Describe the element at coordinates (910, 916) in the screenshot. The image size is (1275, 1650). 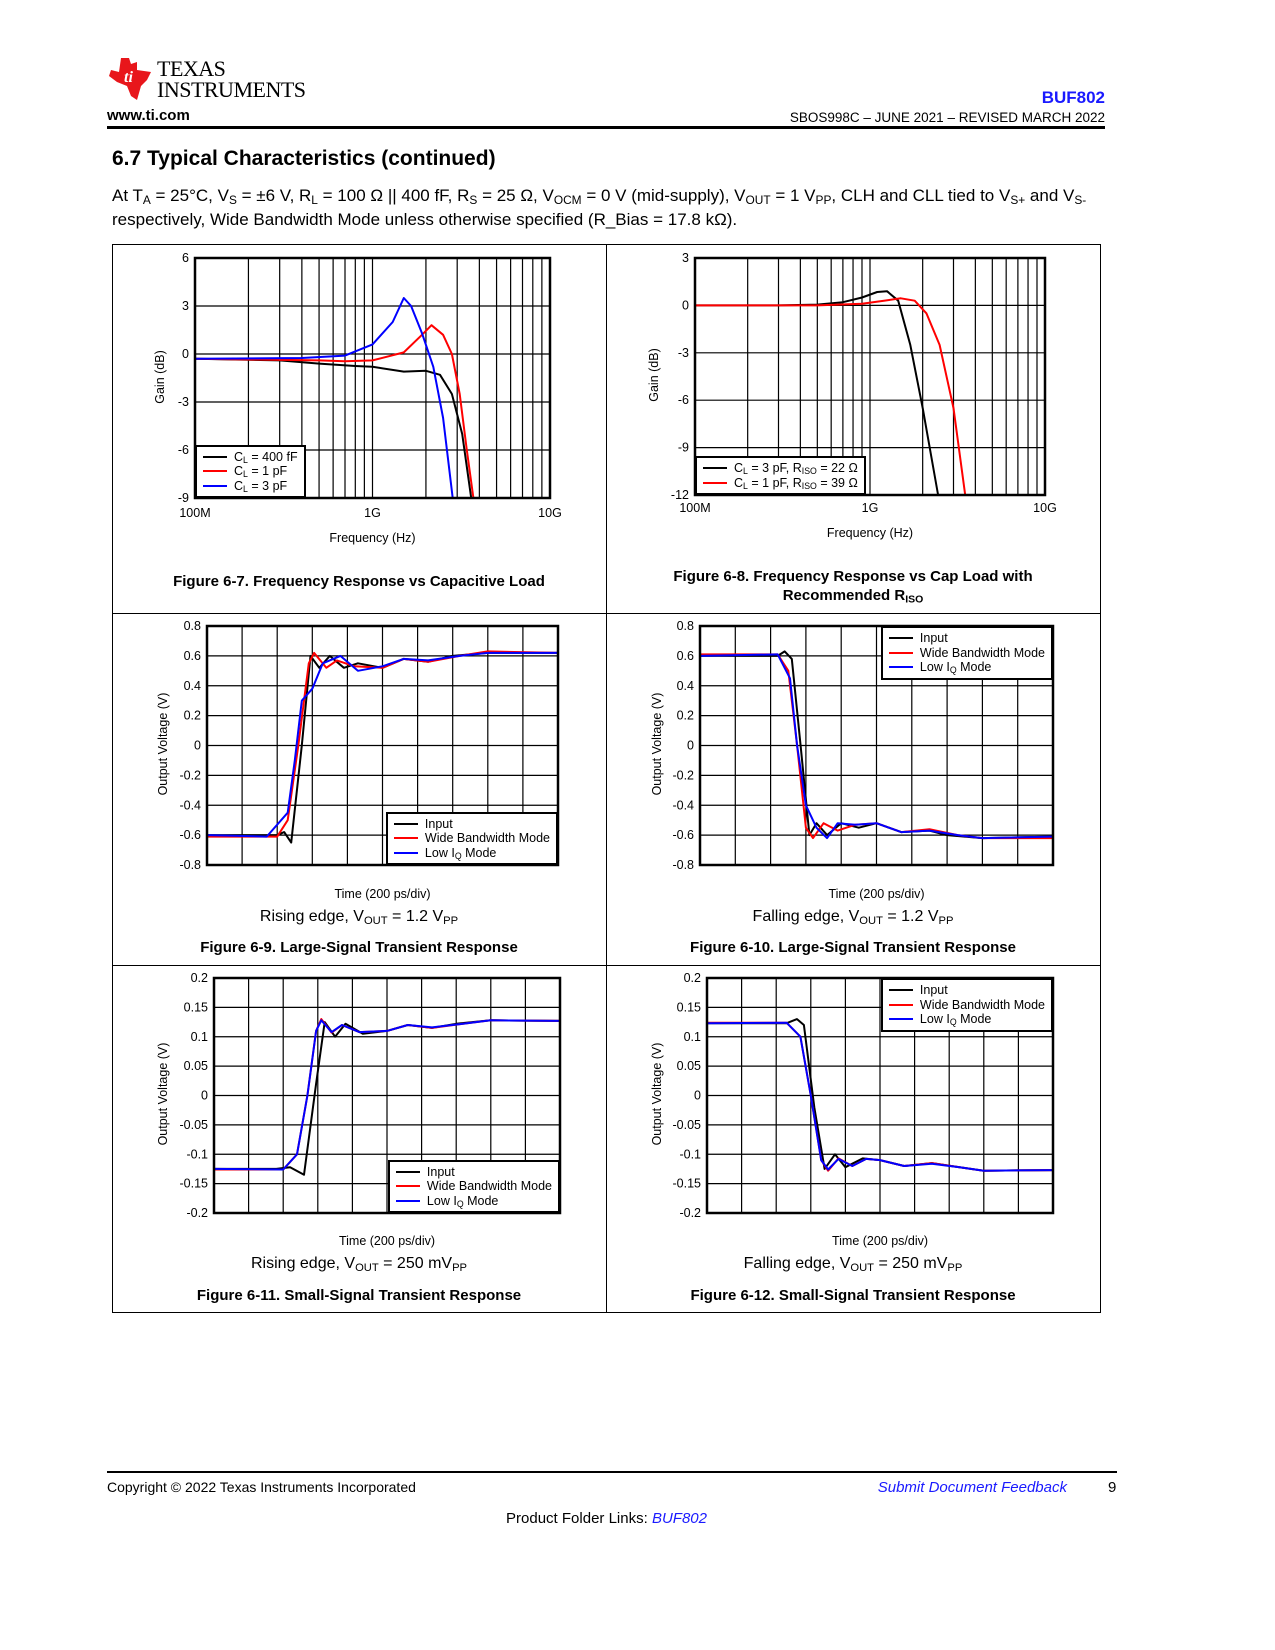
I see `text-part: = 1.2 V` at that location.